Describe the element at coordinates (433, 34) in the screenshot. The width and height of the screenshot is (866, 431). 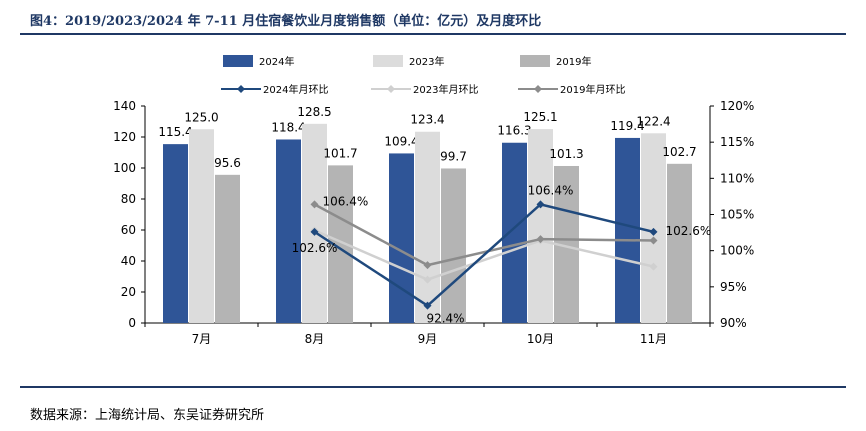
I see `title-divider` at that location.